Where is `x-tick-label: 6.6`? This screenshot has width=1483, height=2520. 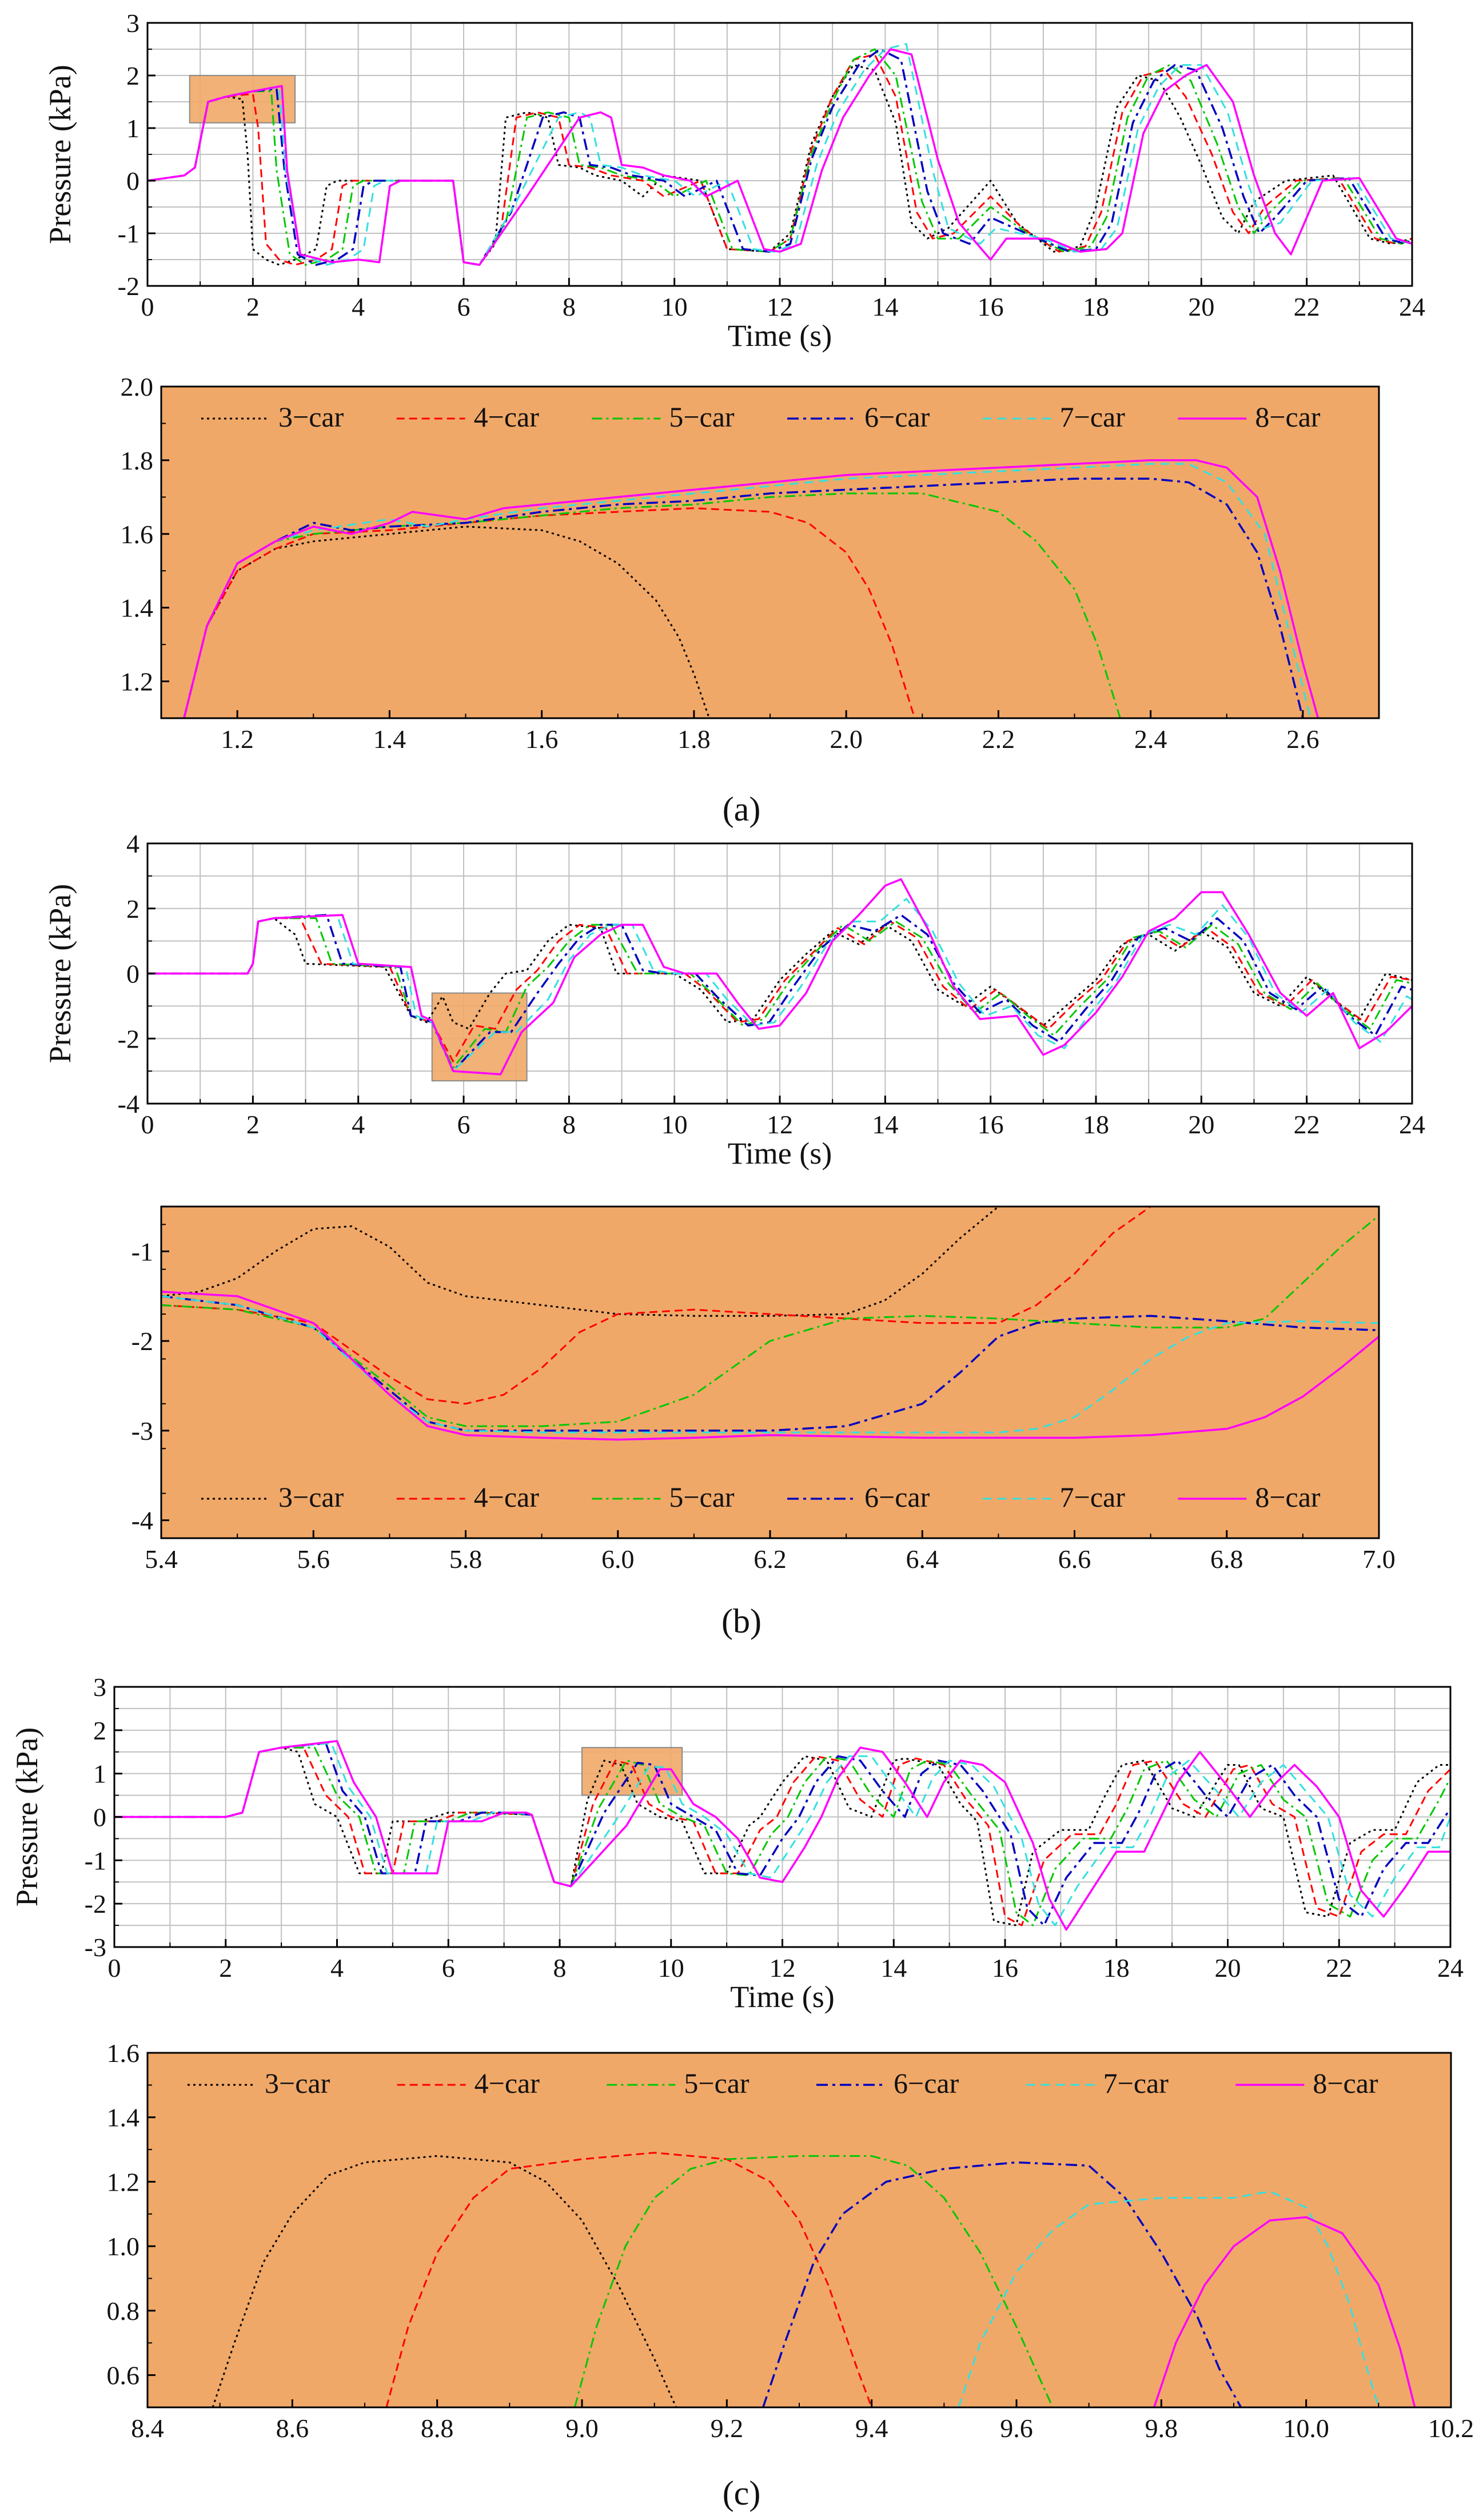 x-tick-label: 6.6 is located at coordinates (1074, 1559).